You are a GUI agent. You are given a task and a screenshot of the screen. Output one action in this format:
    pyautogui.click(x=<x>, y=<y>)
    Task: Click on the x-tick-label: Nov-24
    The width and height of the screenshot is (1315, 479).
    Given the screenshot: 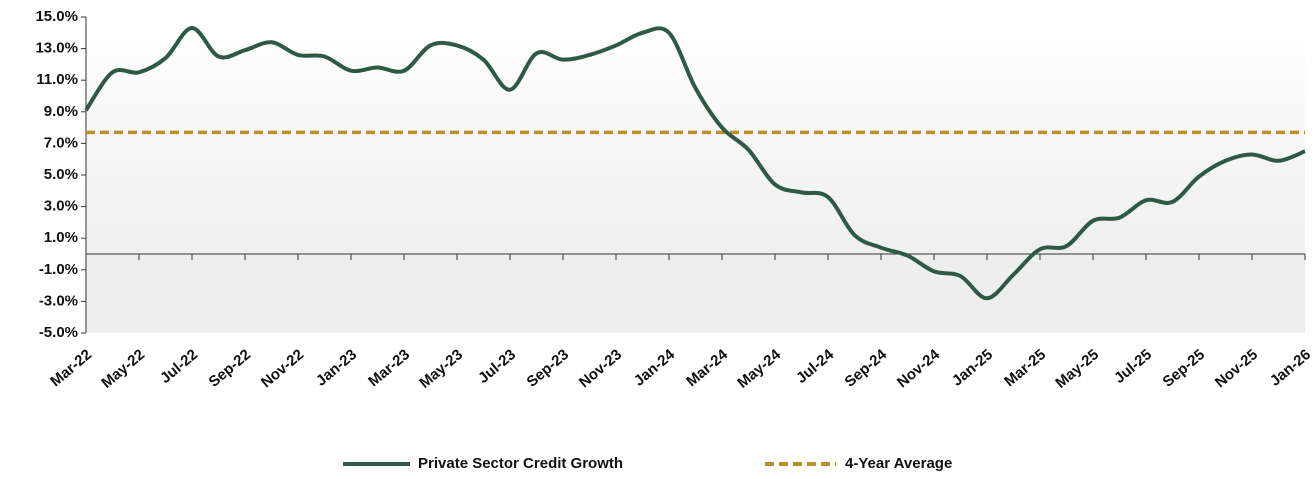 What is the action you would take?
    pyautogui.click(x=919, y=369)
    